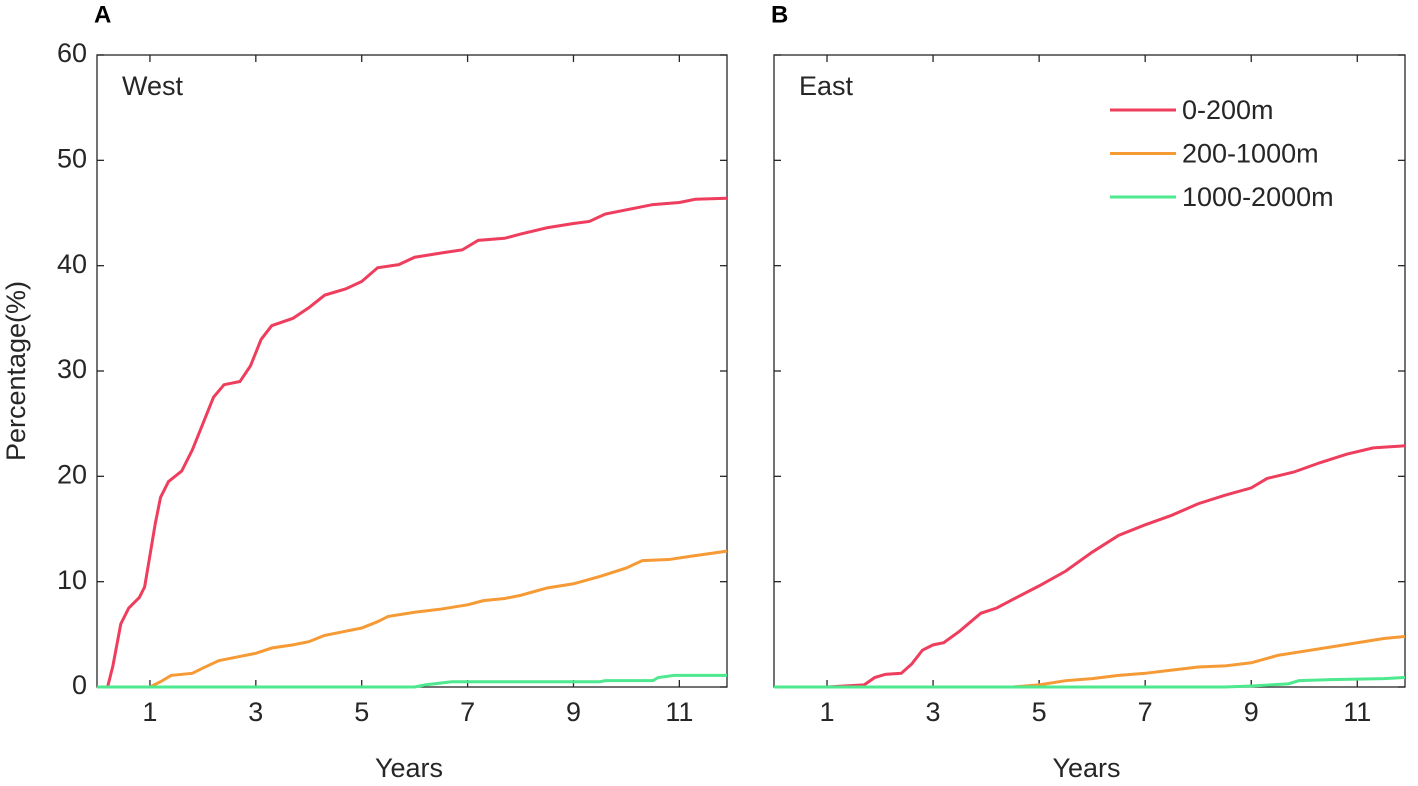 This screenshot has height=786, width=1418. I want to click on y-tick-label: 30, so click(72, 369).